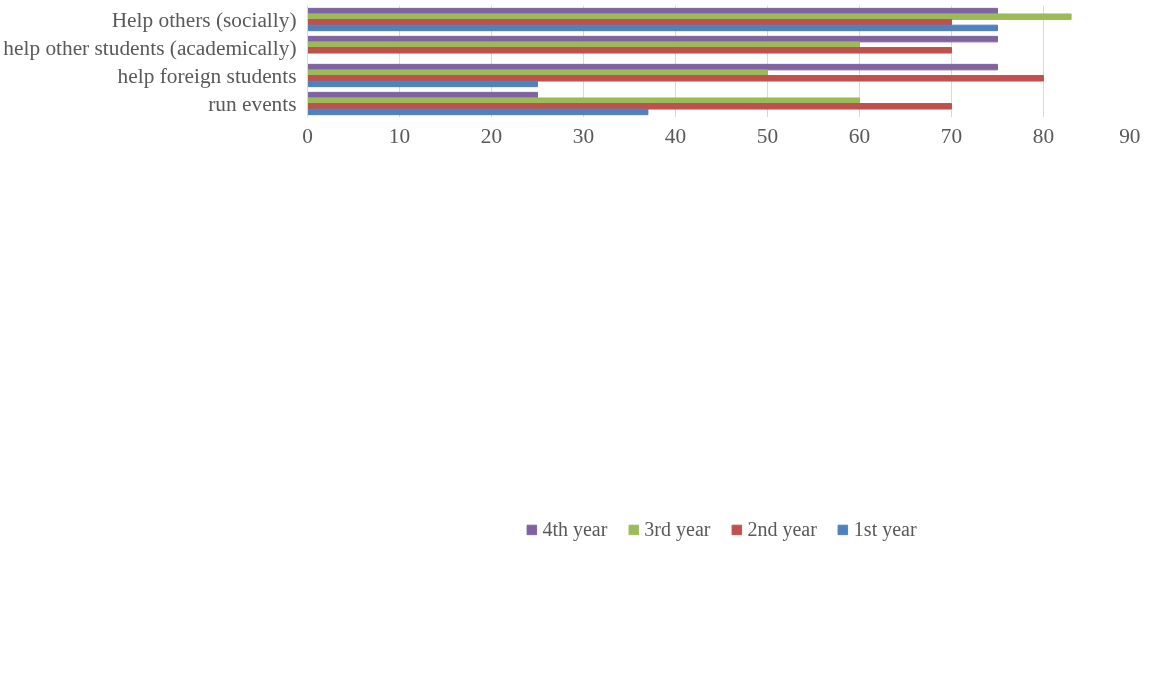 The width and height of the screenshot is (1152, 677). What do you see at coordinates (951, 135) in the screenshot?
I see `x-tick-label: 70` at bounding box center [951, 135].